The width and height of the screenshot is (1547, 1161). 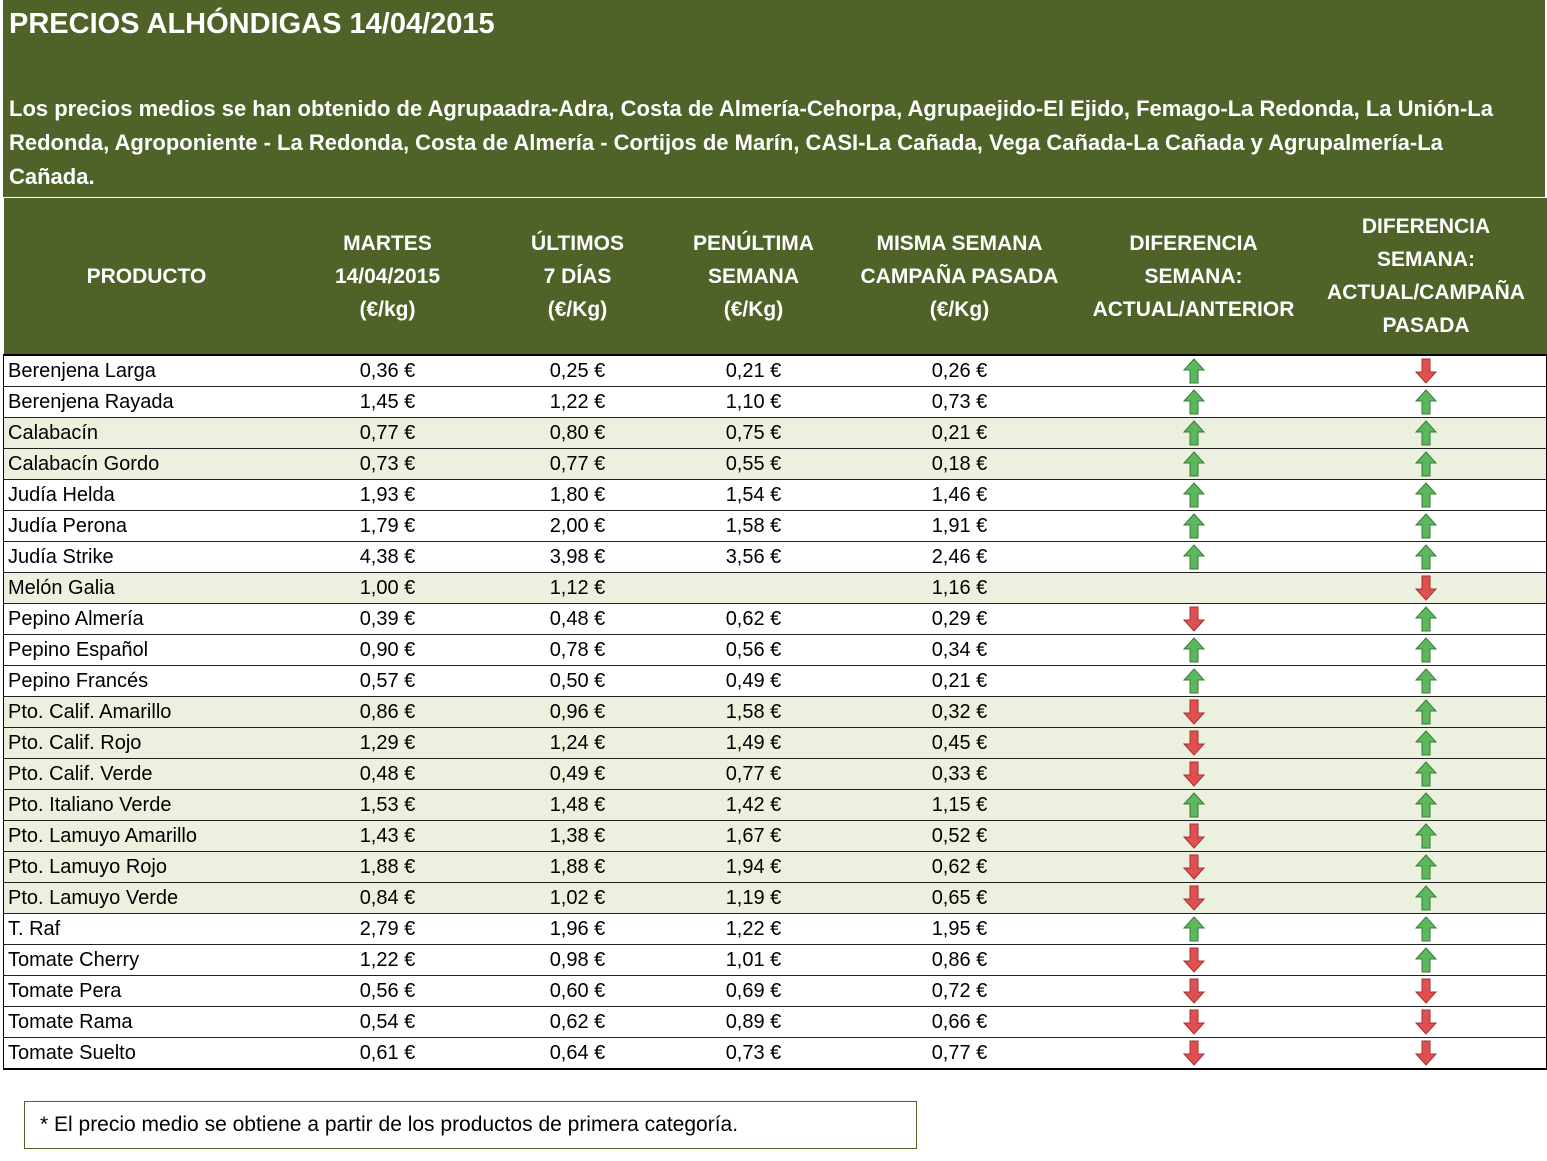 I want to click on price-cell-penultima: 1,10 €, so click(x=753, y=402).